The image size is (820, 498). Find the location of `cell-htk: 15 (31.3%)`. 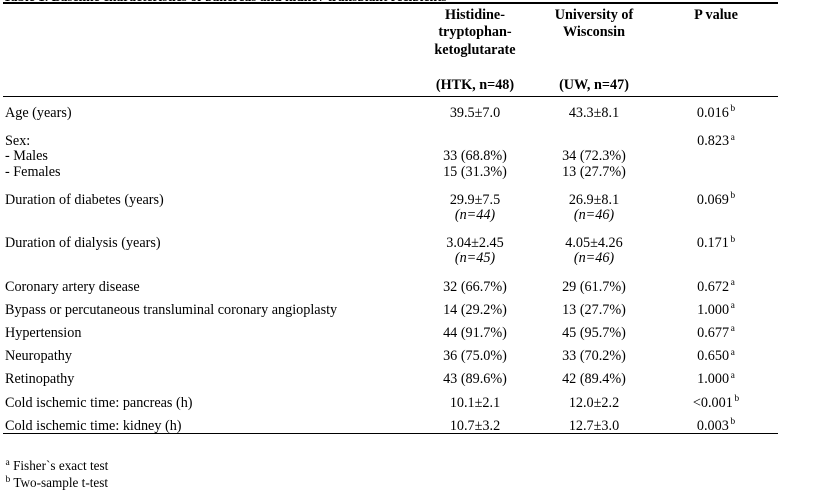

cell-htk: 15 (31.3%) is located at coordinates (475, 171).